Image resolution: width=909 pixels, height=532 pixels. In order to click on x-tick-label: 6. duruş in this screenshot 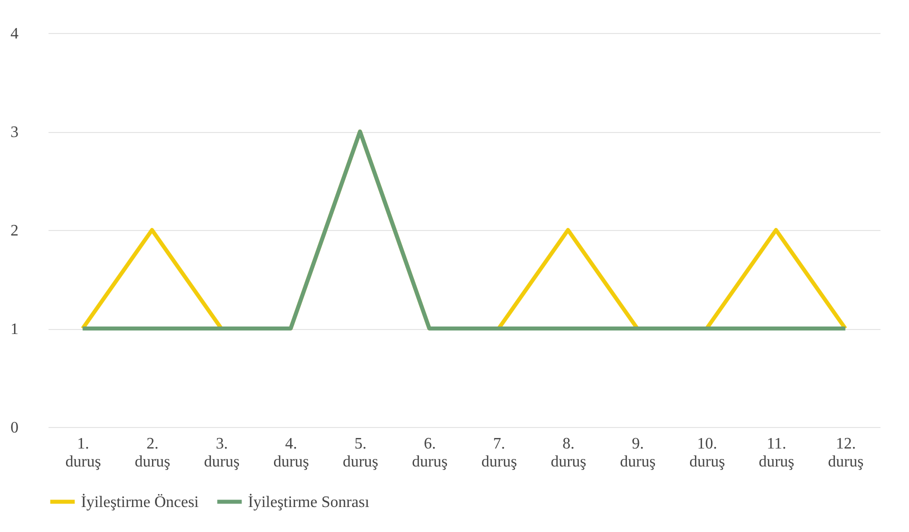, I will do `click(430, 453)`.